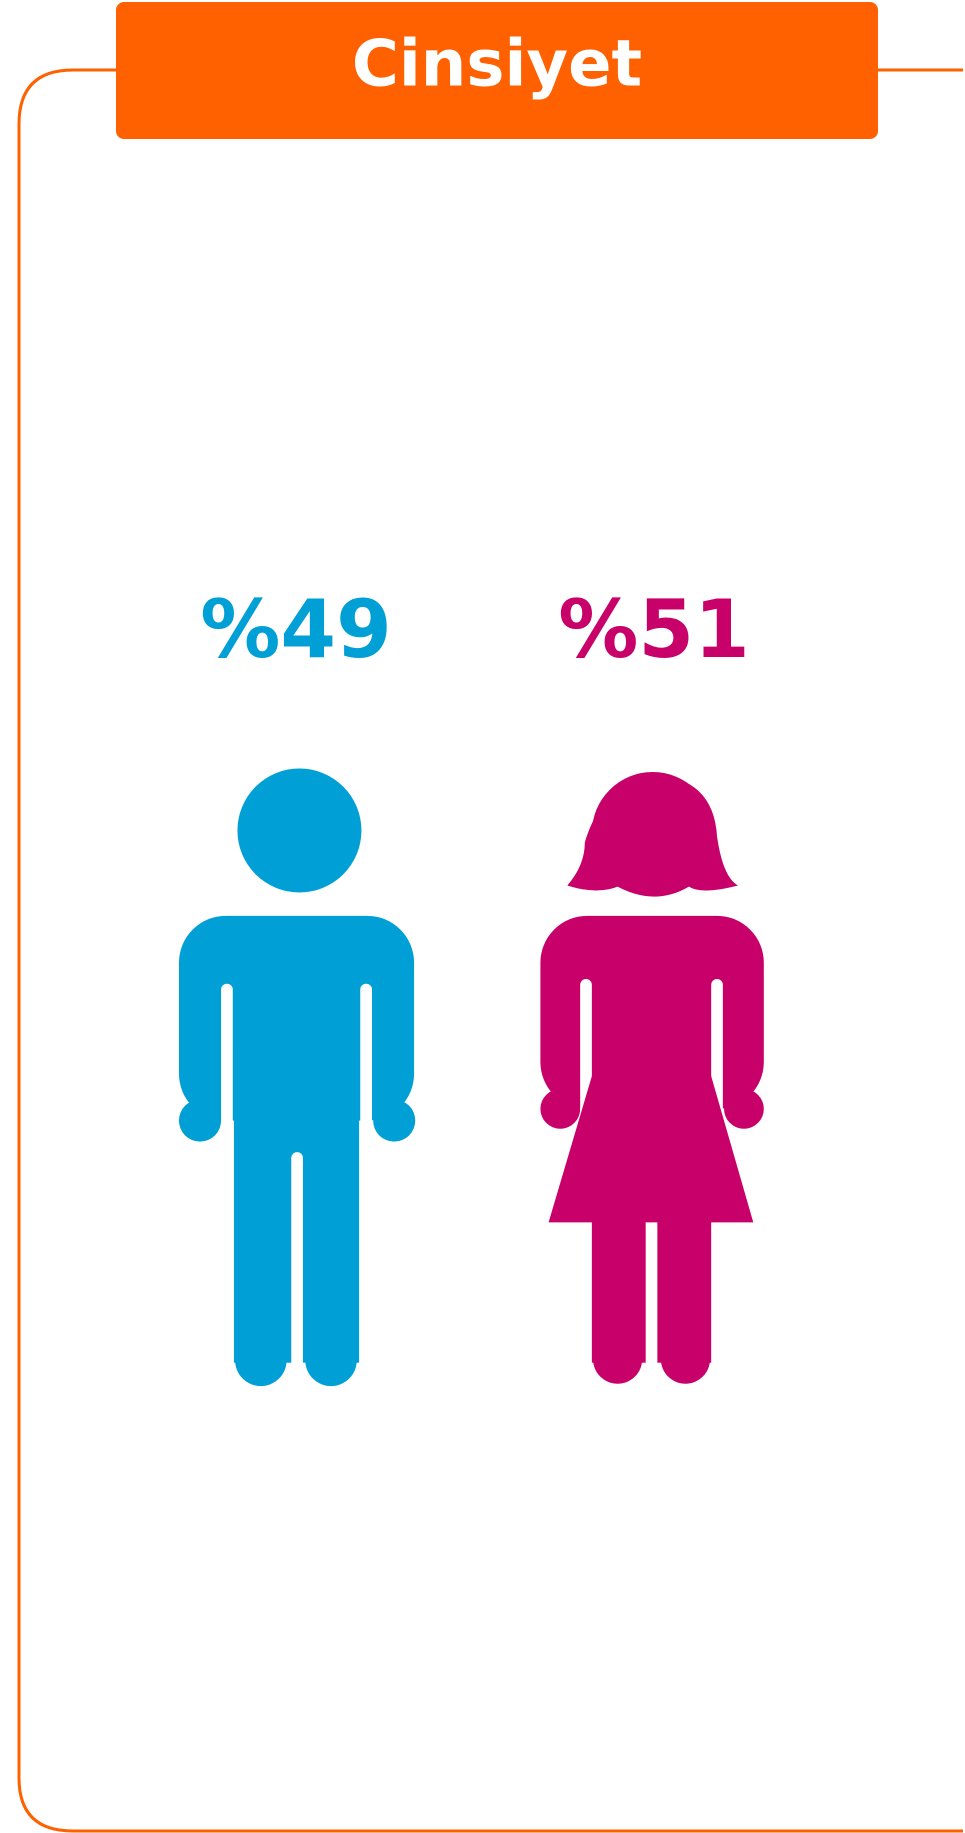 The width and height of the screenshot is (965, 1833). What do you see at coordinates (295, 629) in the screenshot?
I see `male-percent: %49` at bounding box center [295, 629].